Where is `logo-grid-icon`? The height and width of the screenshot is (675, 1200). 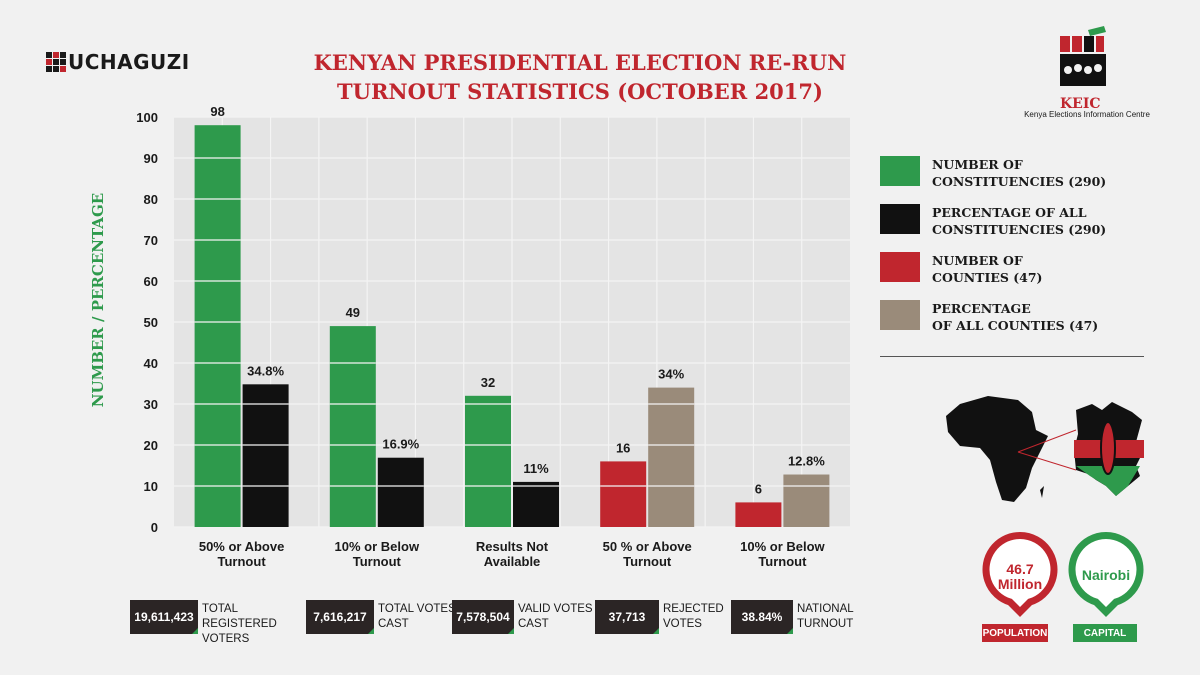
logo-grid-icon is located at coordinates (56, 62).